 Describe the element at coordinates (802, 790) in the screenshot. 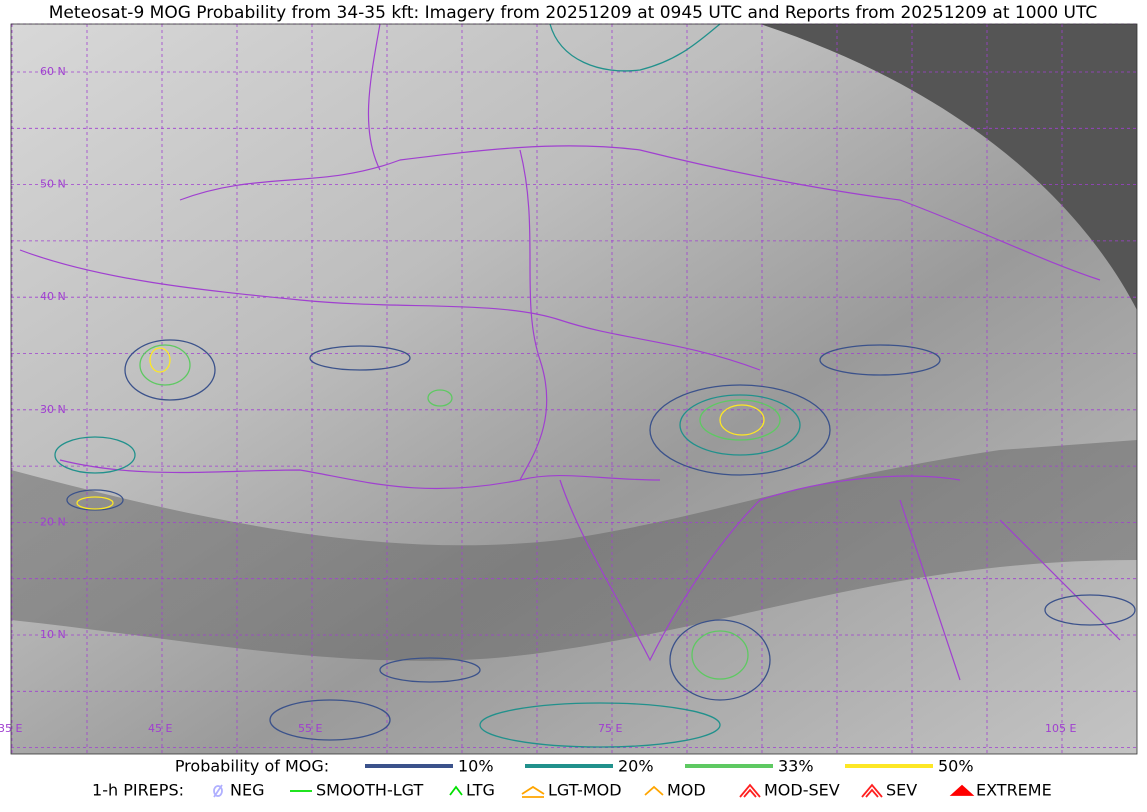

I see `legend-entry: MOD-SEV` at that location.